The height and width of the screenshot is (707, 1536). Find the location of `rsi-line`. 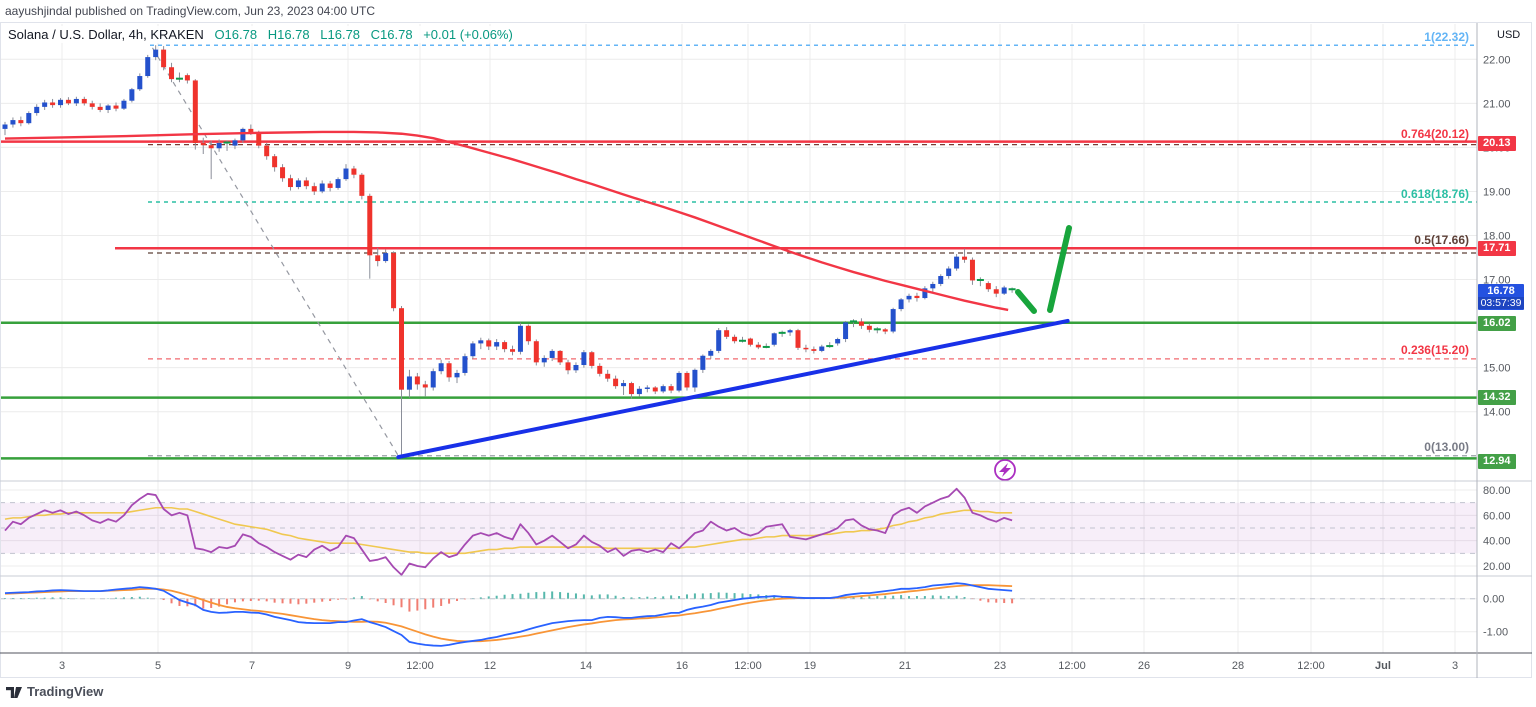

rsi-line is located at coordinates (508, 531).